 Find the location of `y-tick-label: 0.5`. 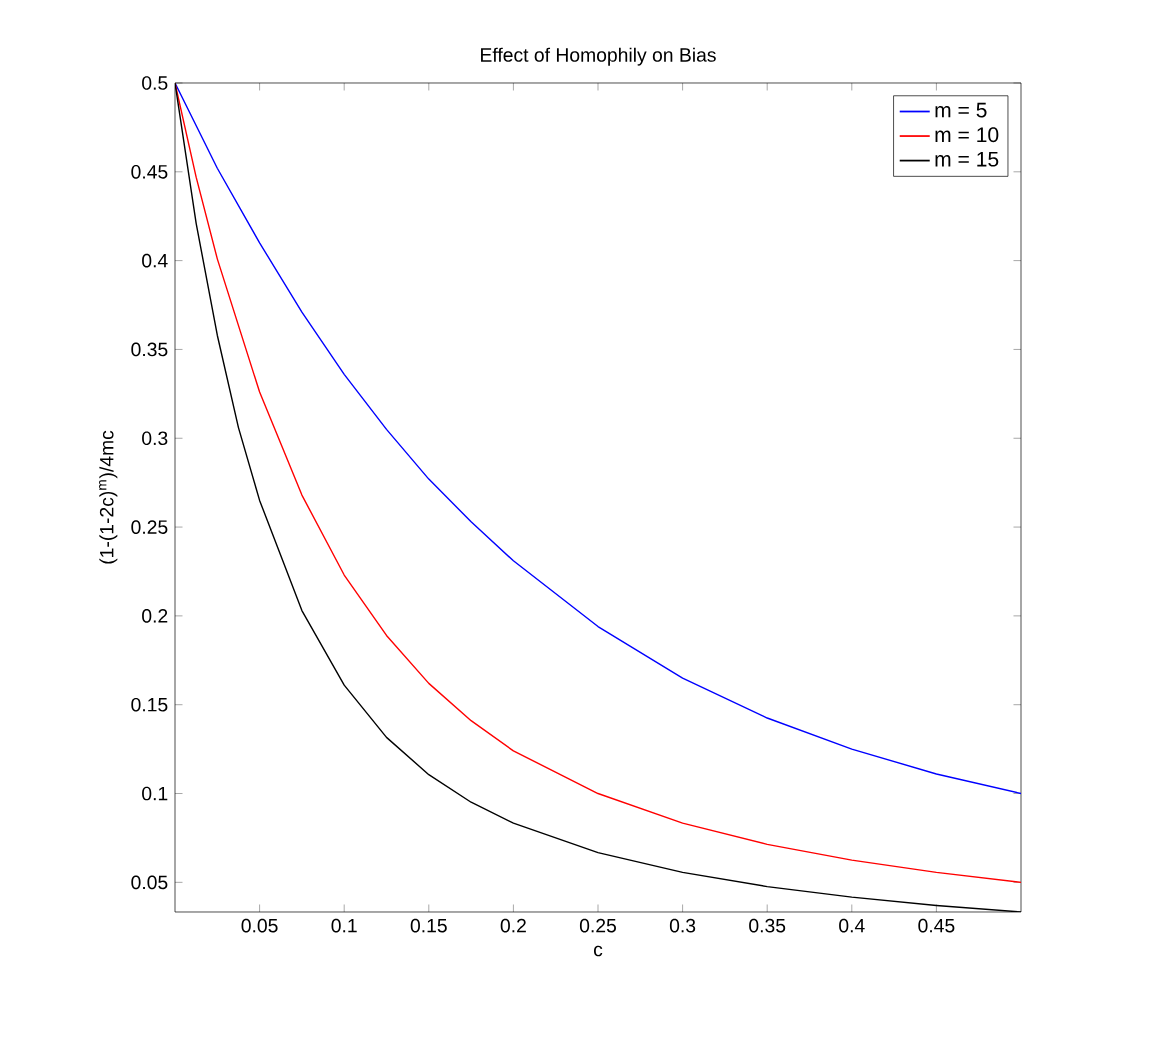

y-tick-label: 0.5 is located at coordinates (155, 83).